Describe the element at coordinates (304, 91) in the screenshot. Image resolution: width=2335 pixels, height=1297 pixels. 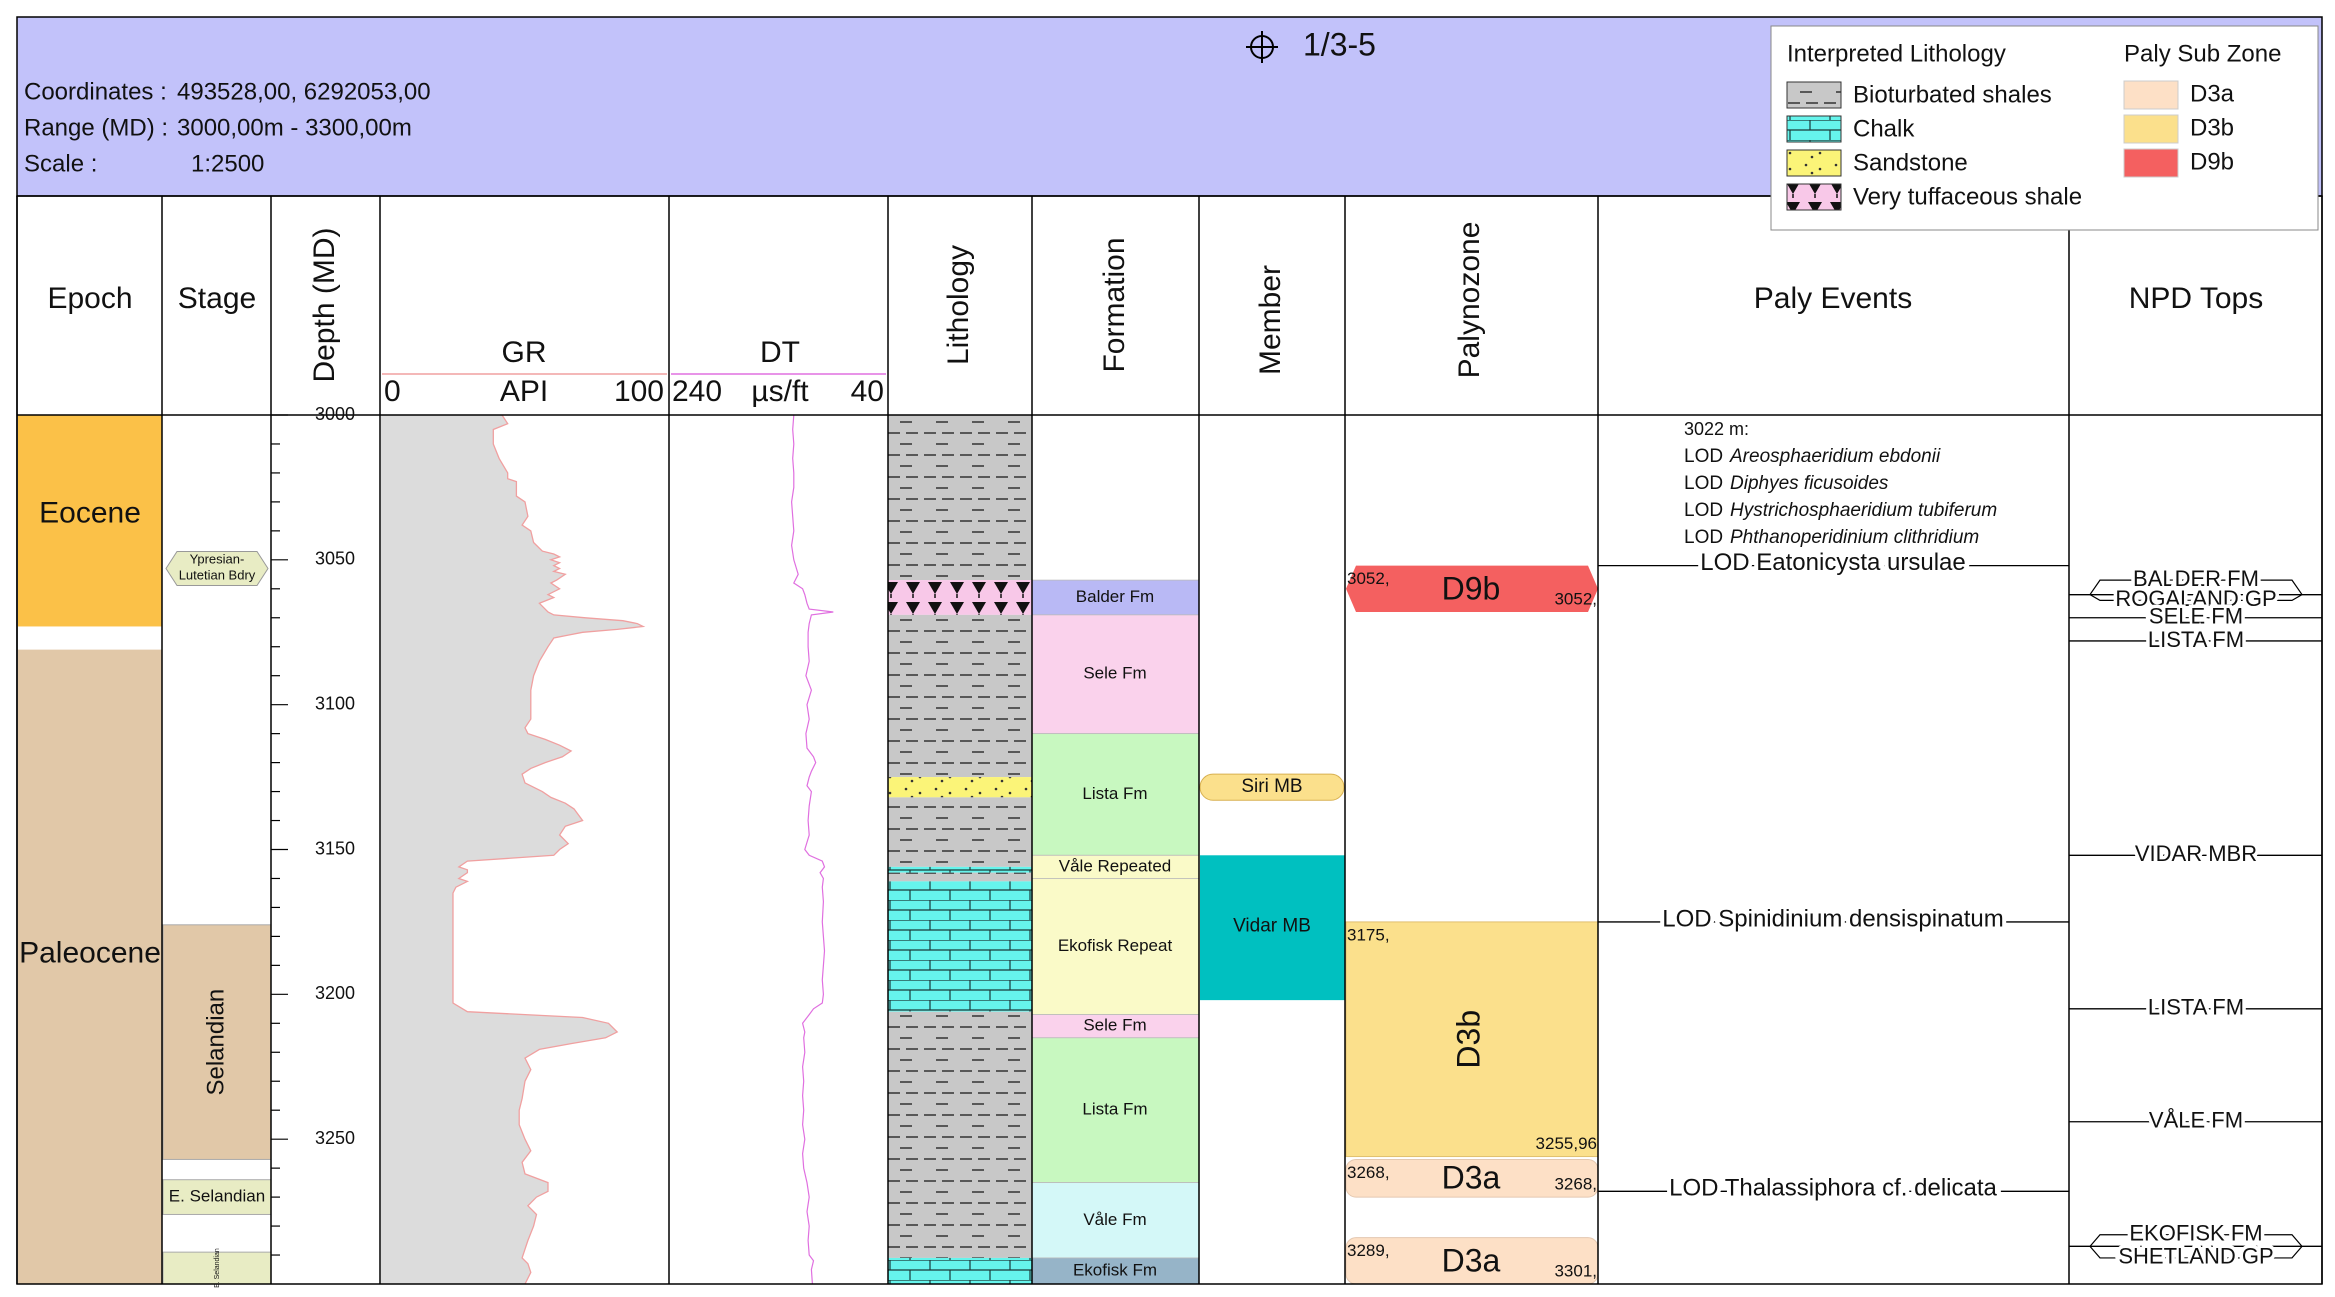
I see `coordinates-value: 493528,00, 6292053,00` at that location.